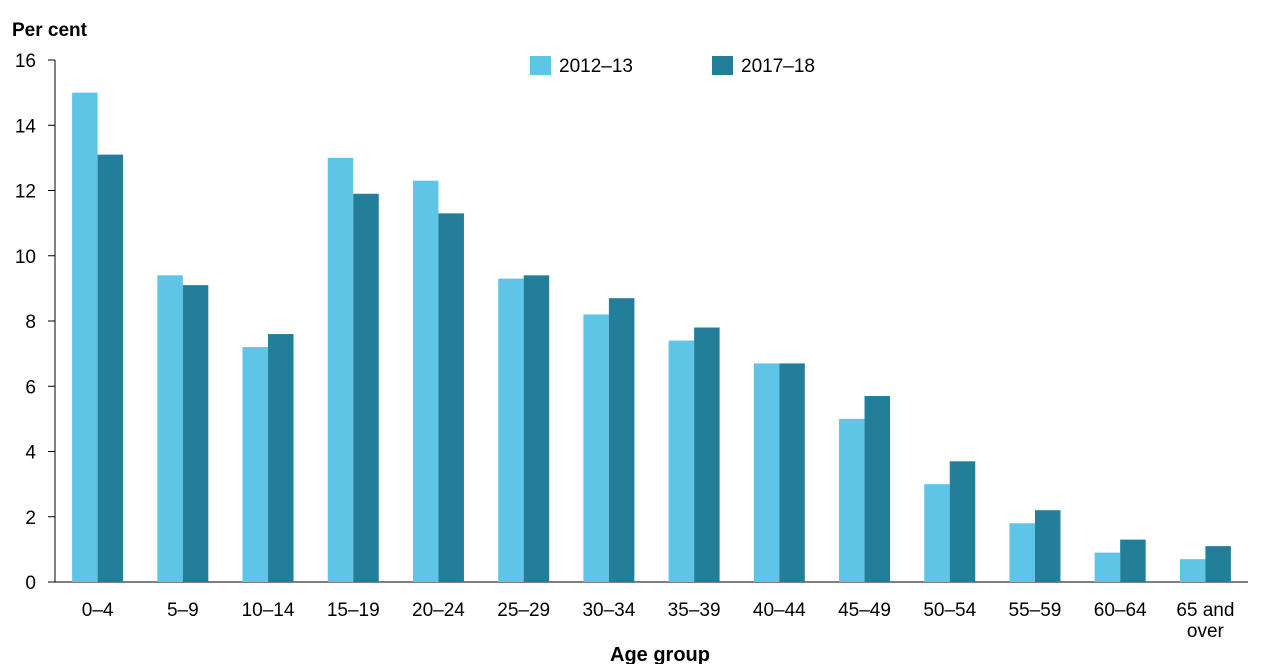 Image resolution: width=1268 pixels, height=664 pixels. I want to click on x-tick-label: 0–4, so click(98, 610).